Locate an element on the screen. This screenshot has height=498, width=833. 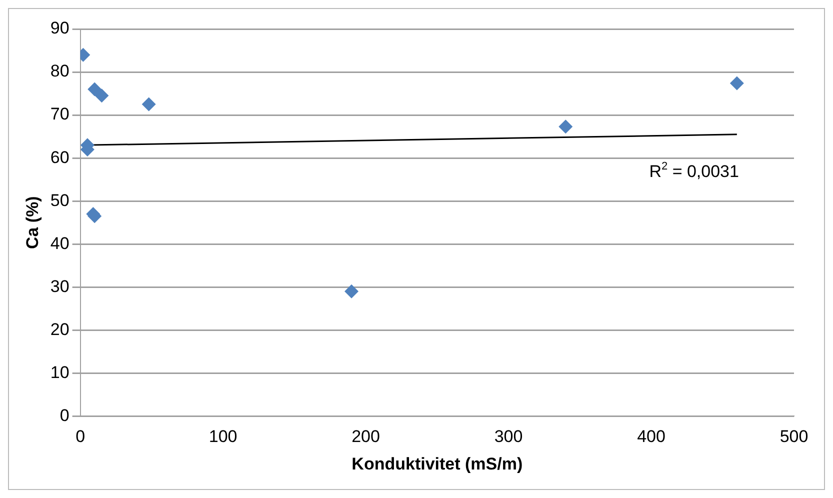
y-tick-label: 90 is located at coordinates (60, 28).